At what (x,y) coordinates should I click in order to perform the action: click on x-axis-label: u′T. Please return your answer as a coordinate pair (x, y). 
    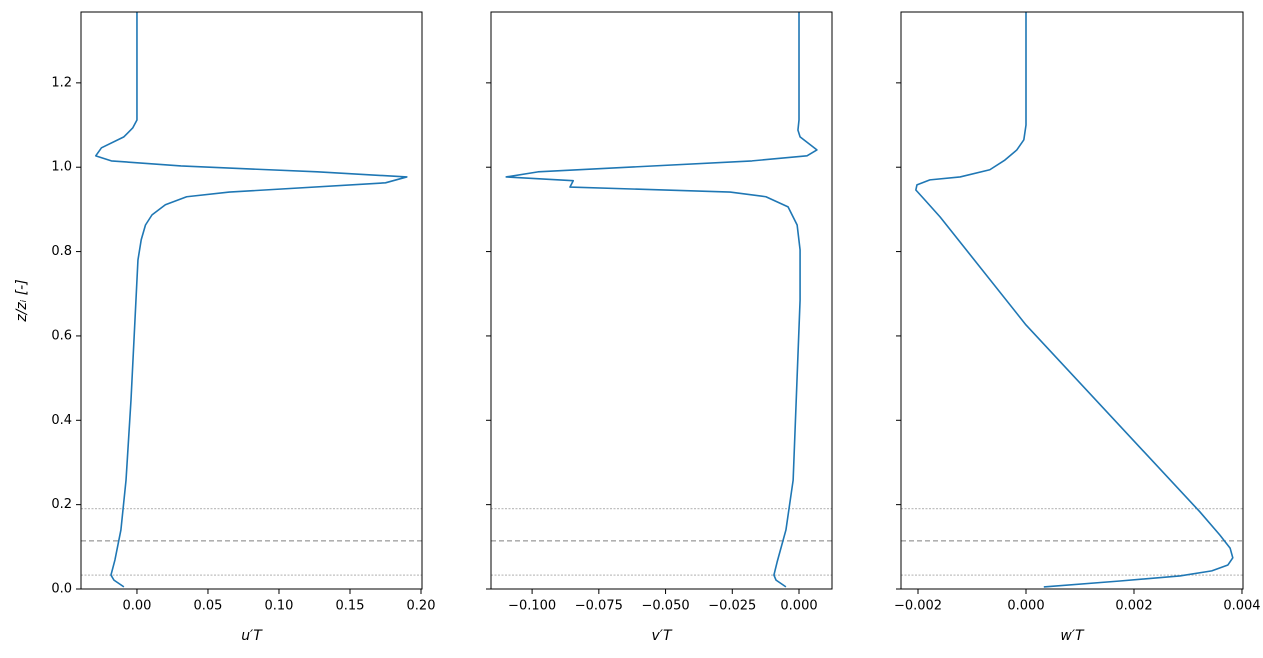
    Looking at the image, I should click on (252, 636).